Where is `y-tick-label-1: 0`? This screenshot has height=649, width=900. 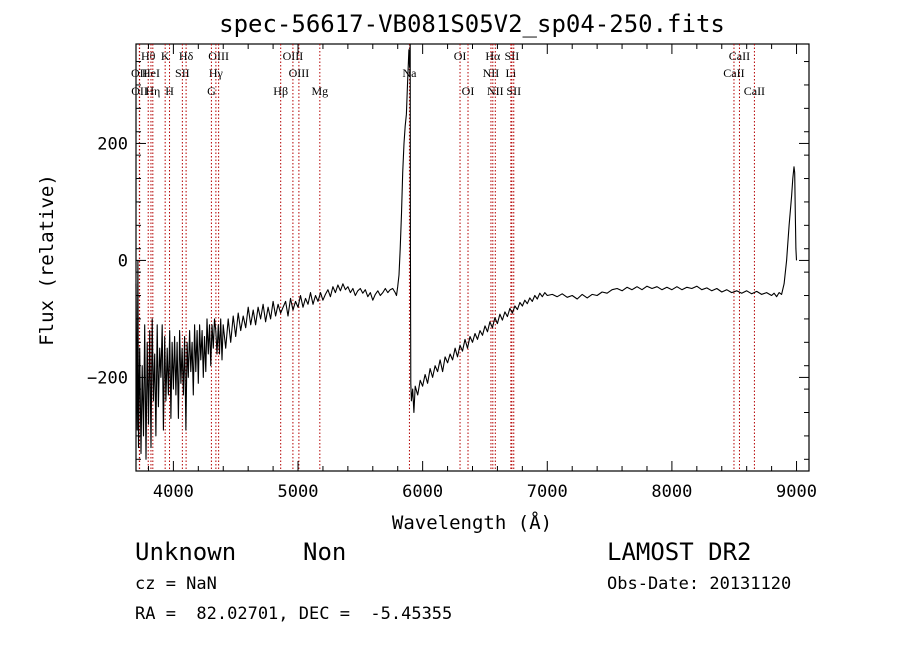
y-tick-label-1: 0 is located at coordinates (123, 261).